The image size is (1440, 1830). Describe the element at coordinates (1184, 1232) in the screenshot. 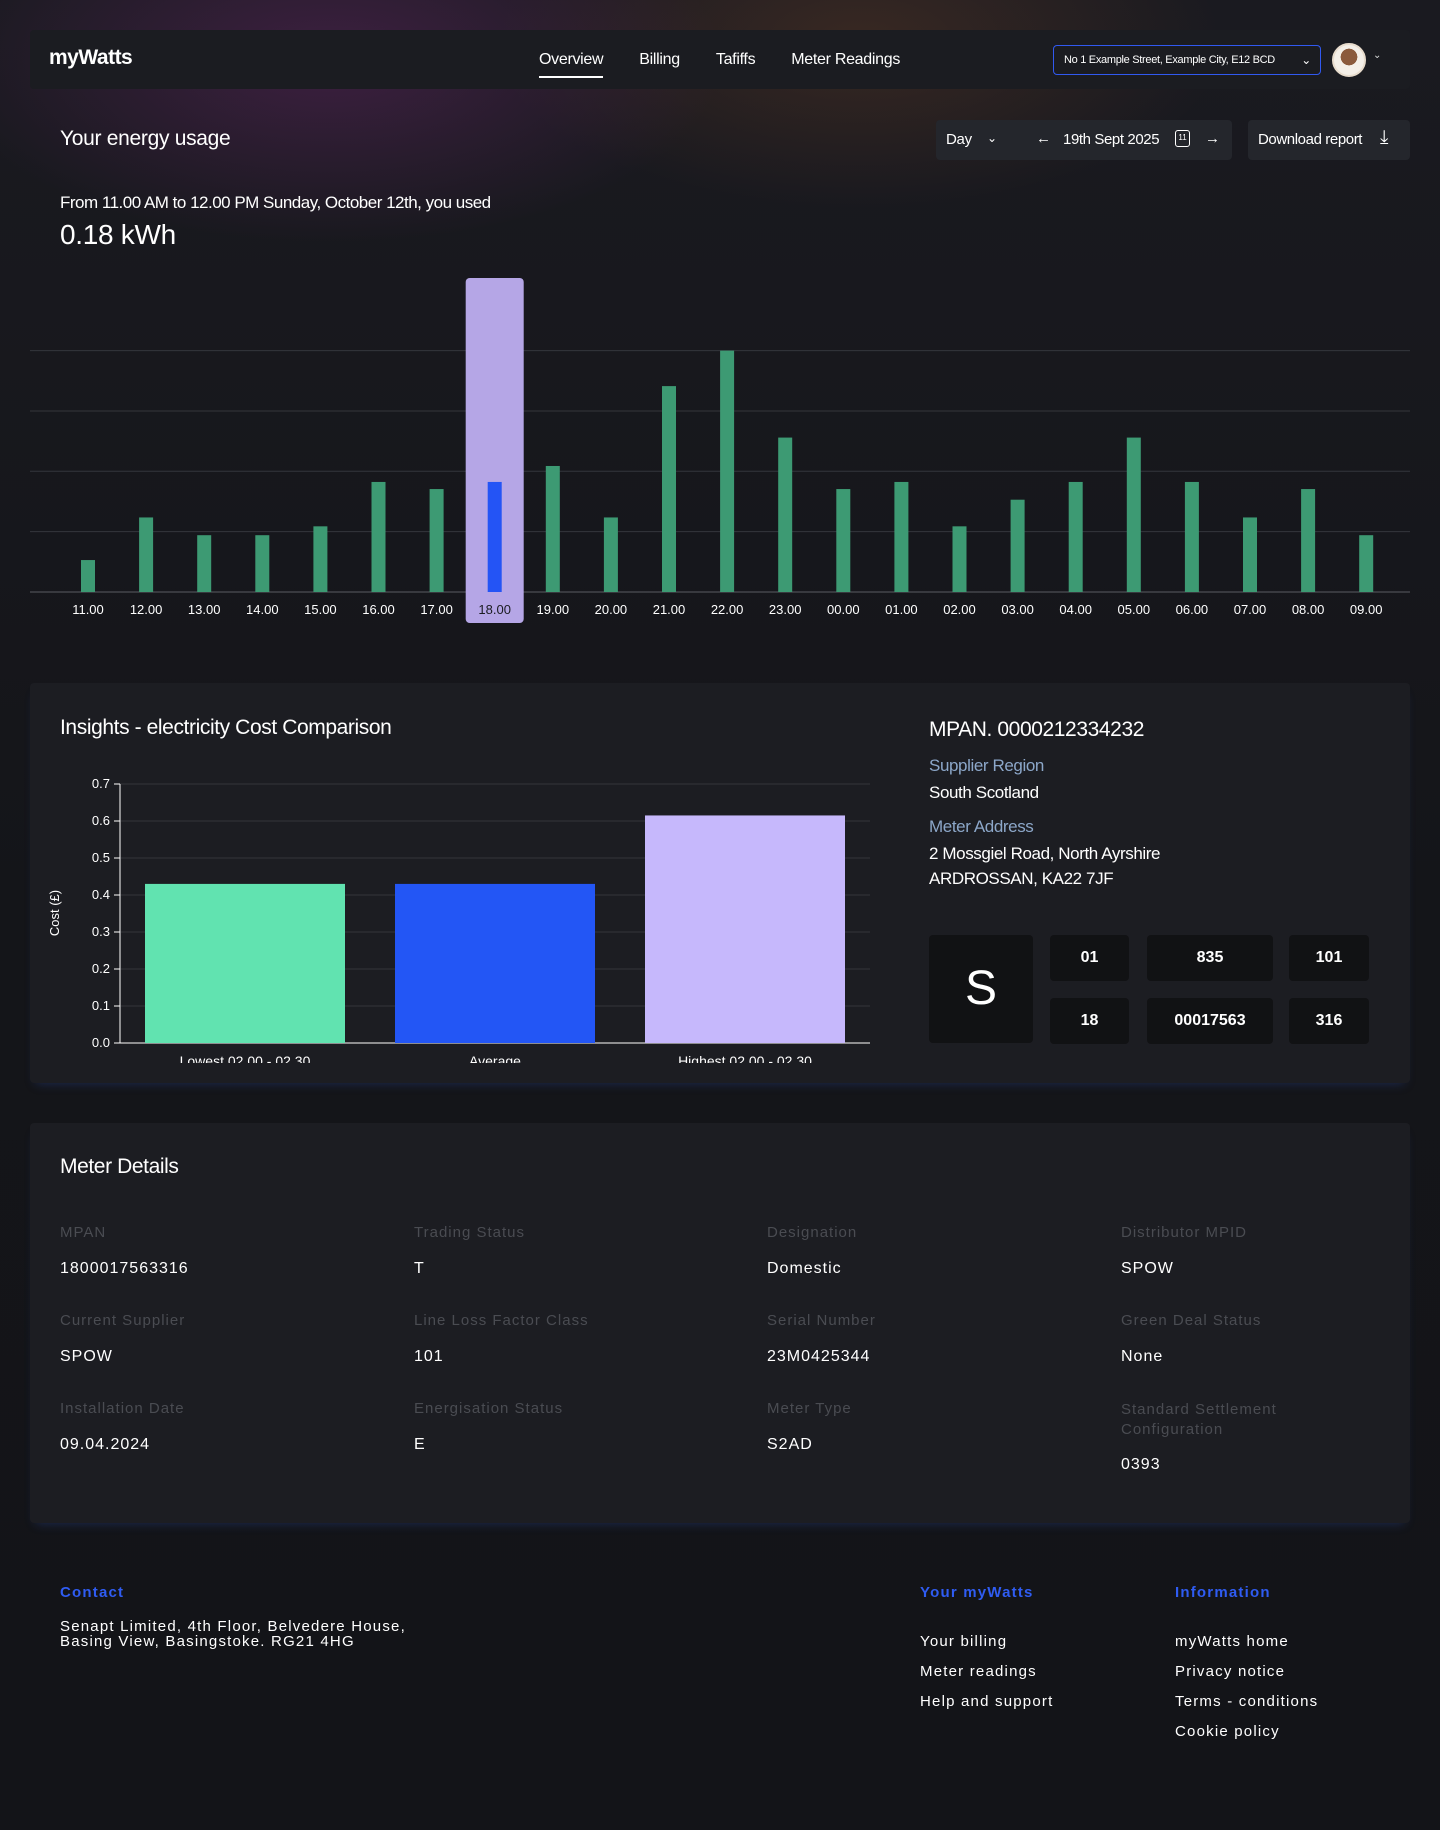

I see `field-label: Distributor MPID` at that location.